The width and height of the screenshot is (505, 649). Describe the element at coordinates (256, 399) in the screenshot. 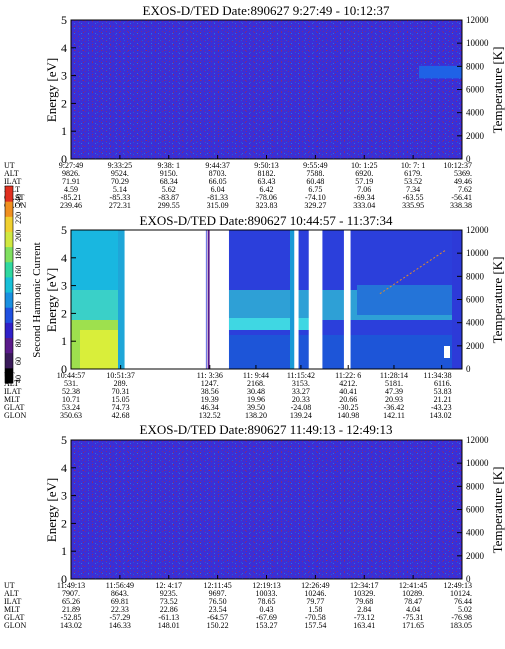

I see `panel-2-table-cell: 19.96` at that location.